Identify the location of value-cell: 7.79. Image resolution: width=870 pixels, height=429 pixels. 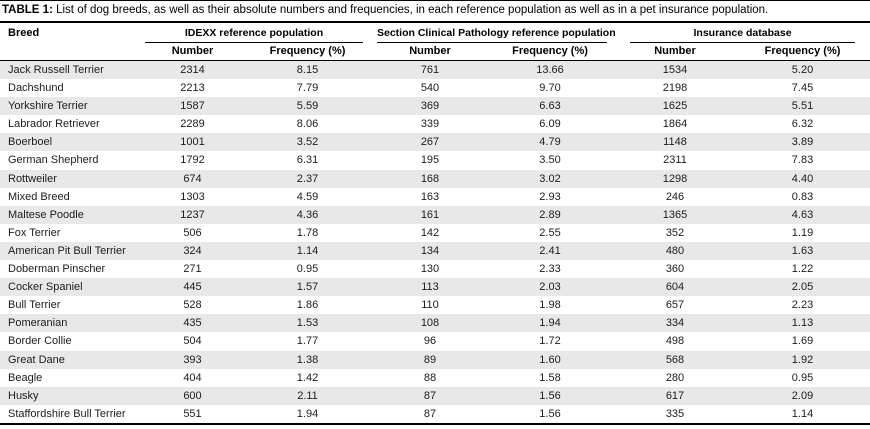
(307, 88).